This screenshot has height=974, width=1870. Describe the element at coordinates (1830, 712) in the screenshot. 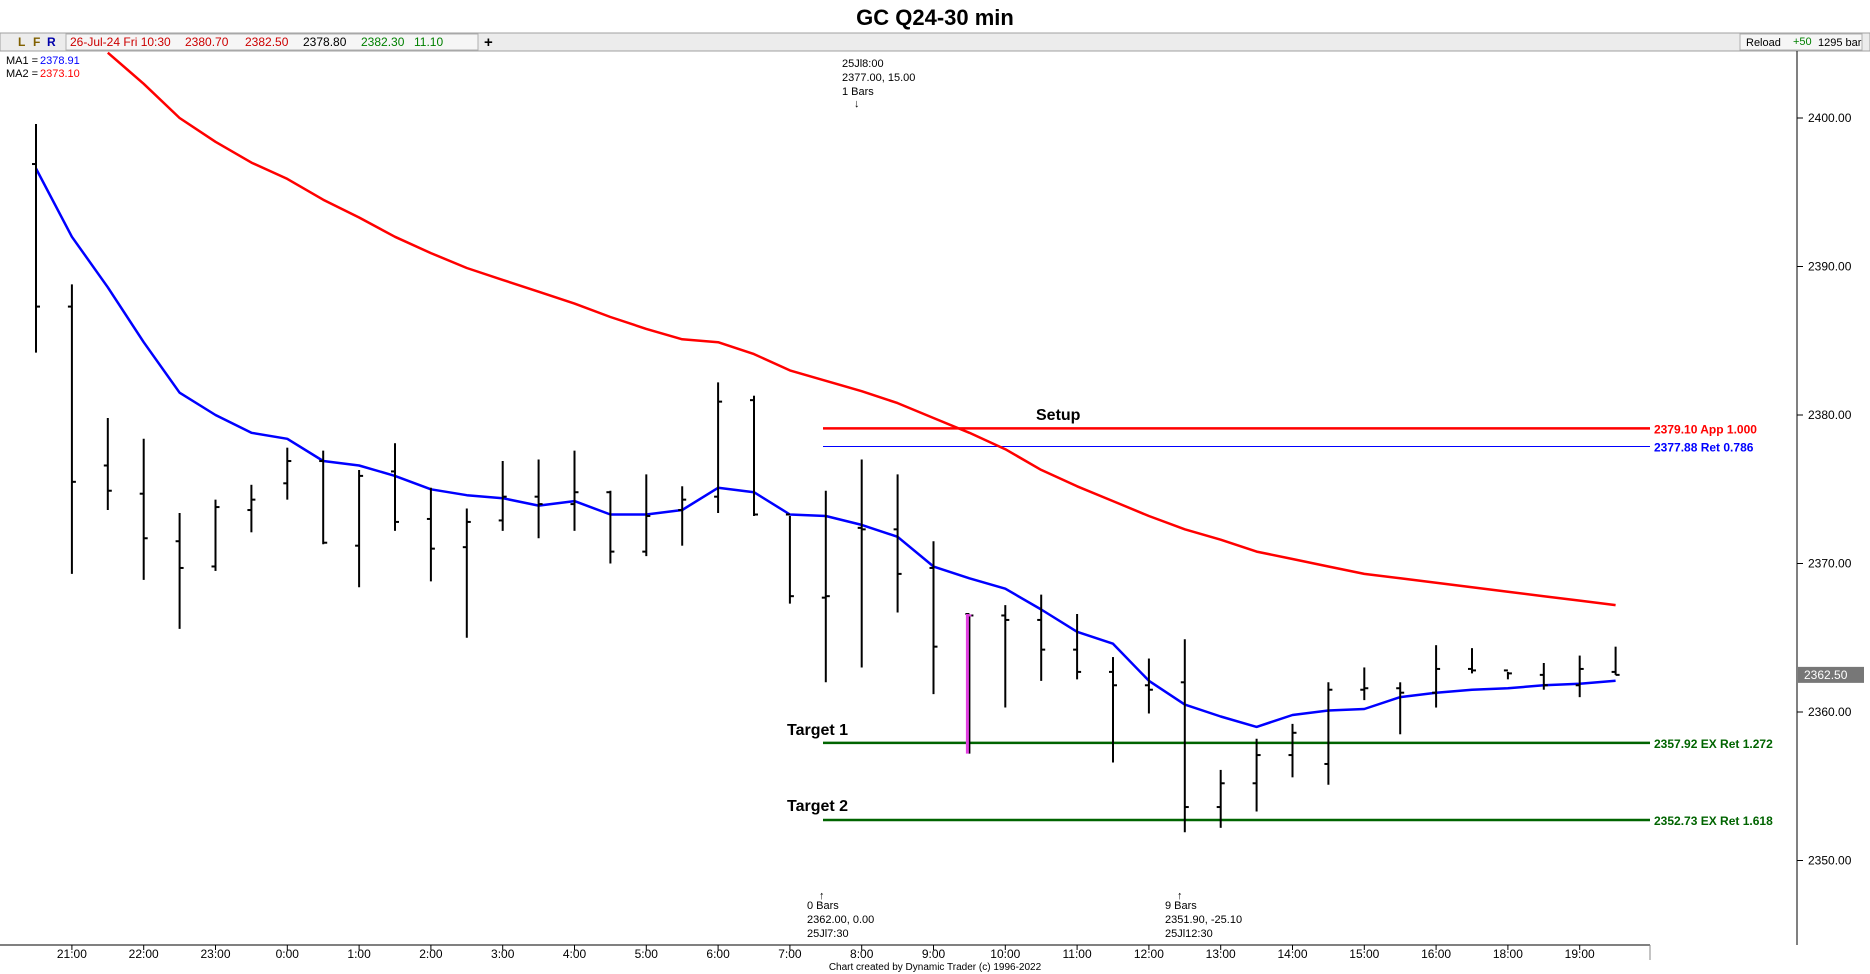

I see `y-tick-label: 2360.00` at that location.